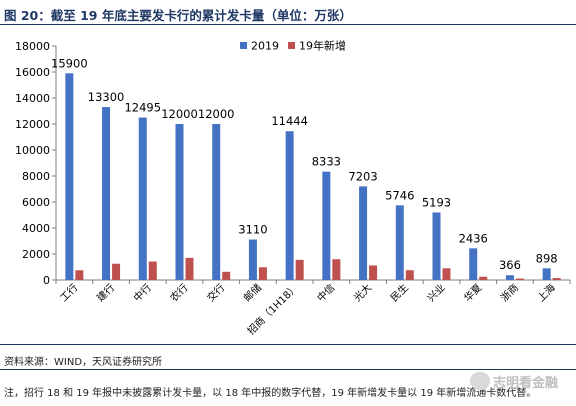 The width and height of the screenshot is (576, 406). Describe the element at coordinates (36, 202) in the screenshot. I see `y-tick-label: 6000` at that location.